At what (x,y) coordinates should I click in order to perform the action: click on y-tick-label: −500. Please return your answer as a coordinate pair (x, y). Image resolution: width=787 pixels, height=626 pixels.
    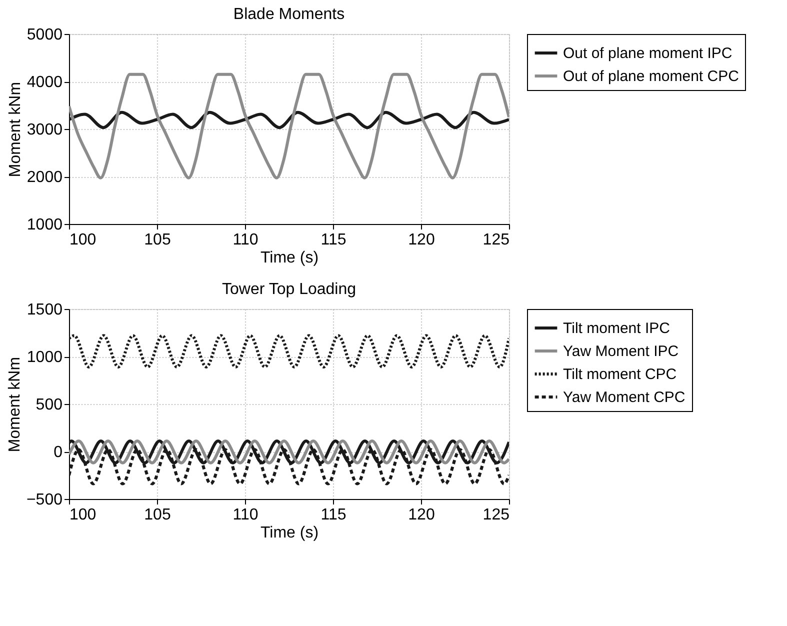
    Looking at the image, I should click on (44, 500).